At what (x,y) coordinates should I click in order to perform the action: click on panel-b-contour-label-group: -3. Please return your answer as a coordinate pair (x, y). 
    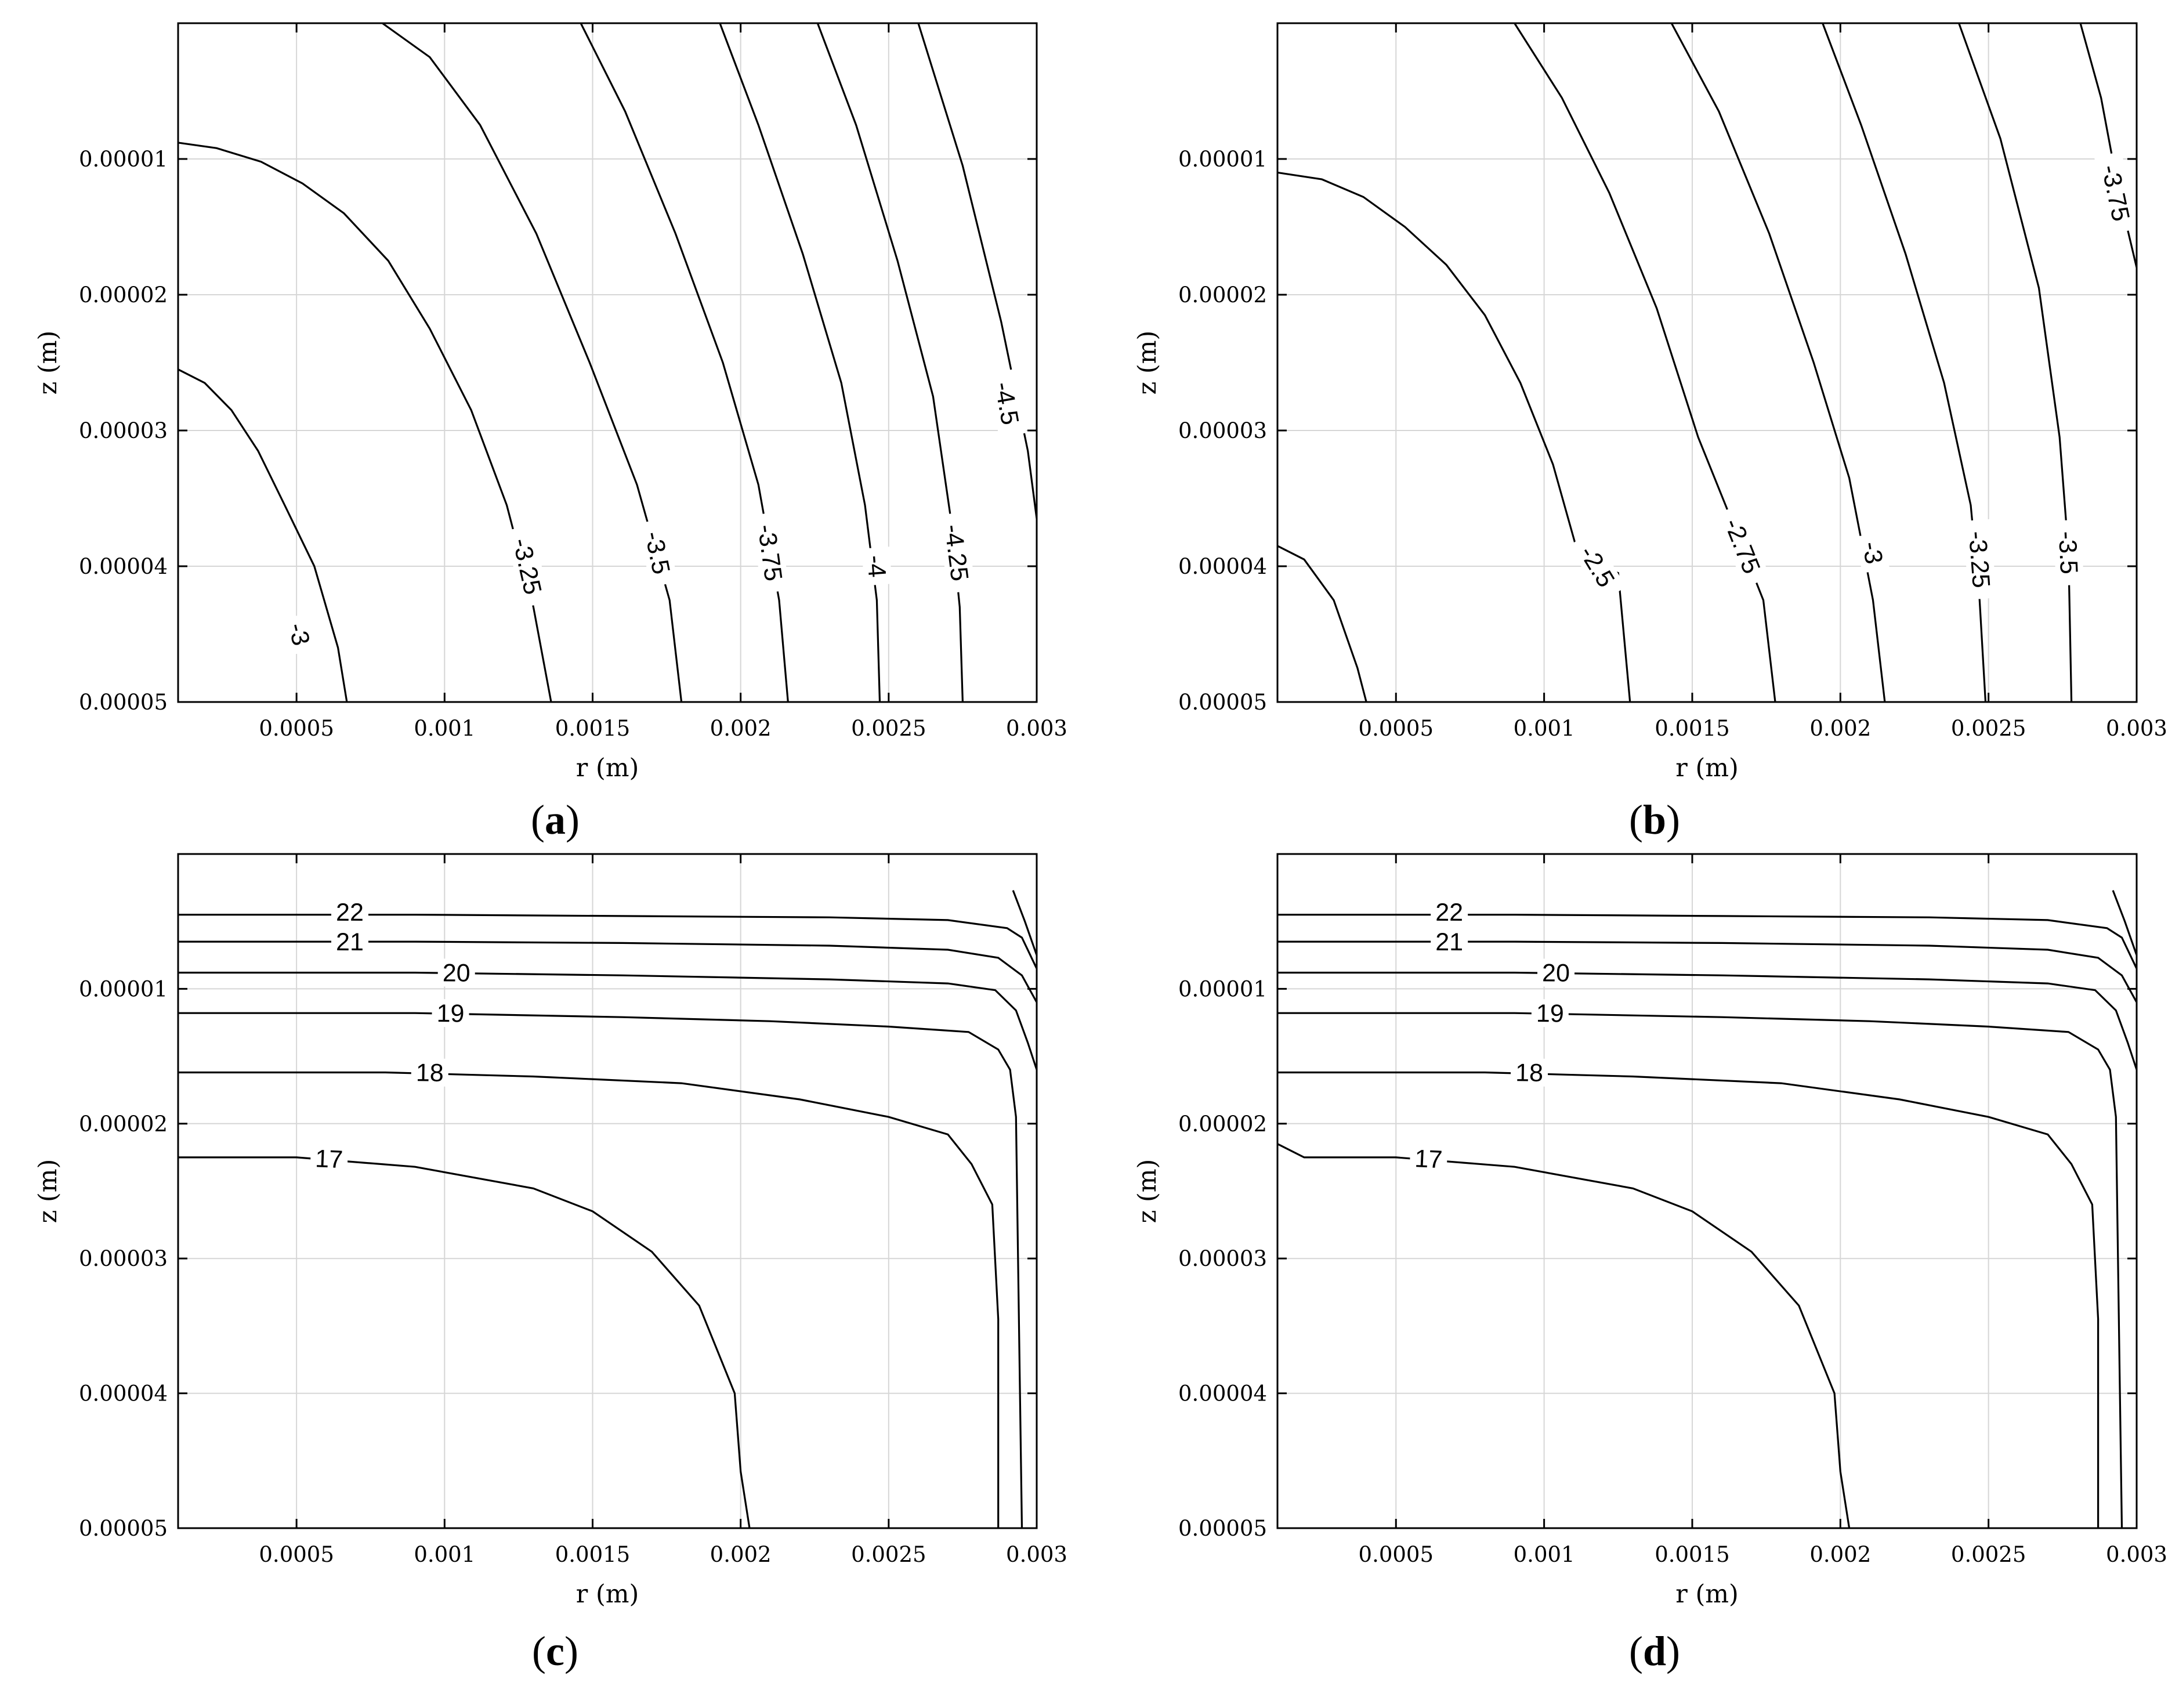
    Looking at the image, I should click on (1873, 552).